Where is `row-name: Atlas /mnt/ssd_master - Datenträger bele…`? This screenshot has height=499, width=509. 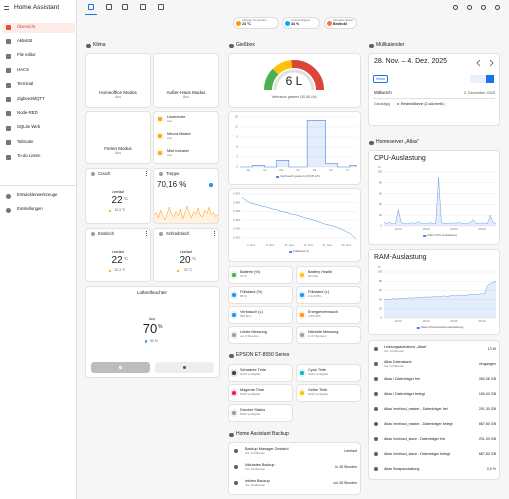 row-name: Atlas /mnt/ssd_master - Datenträger bele… is located at coordinates (418, 424).